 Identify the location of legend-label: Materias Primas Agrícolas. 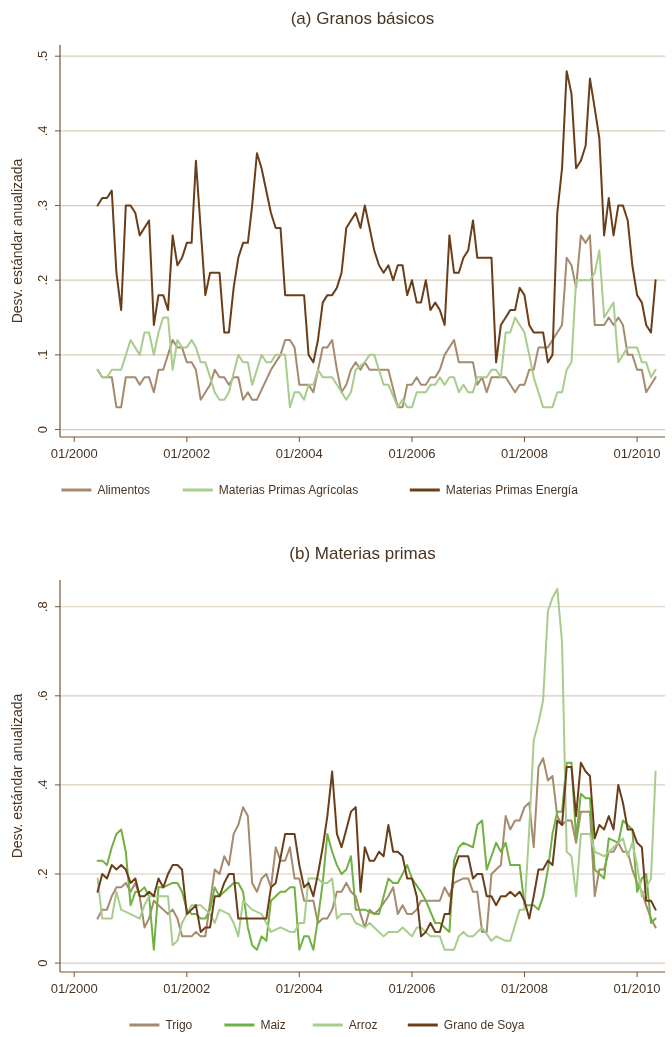
(288, 490).